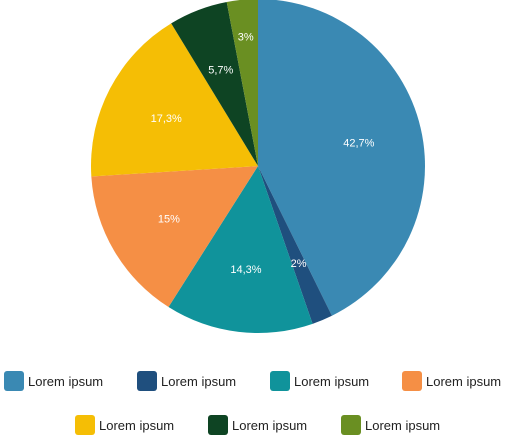 The height and width of the screenshot is (442, 516). I want to click on legend-item-4: Lorem ipsum, so click(451, 381).